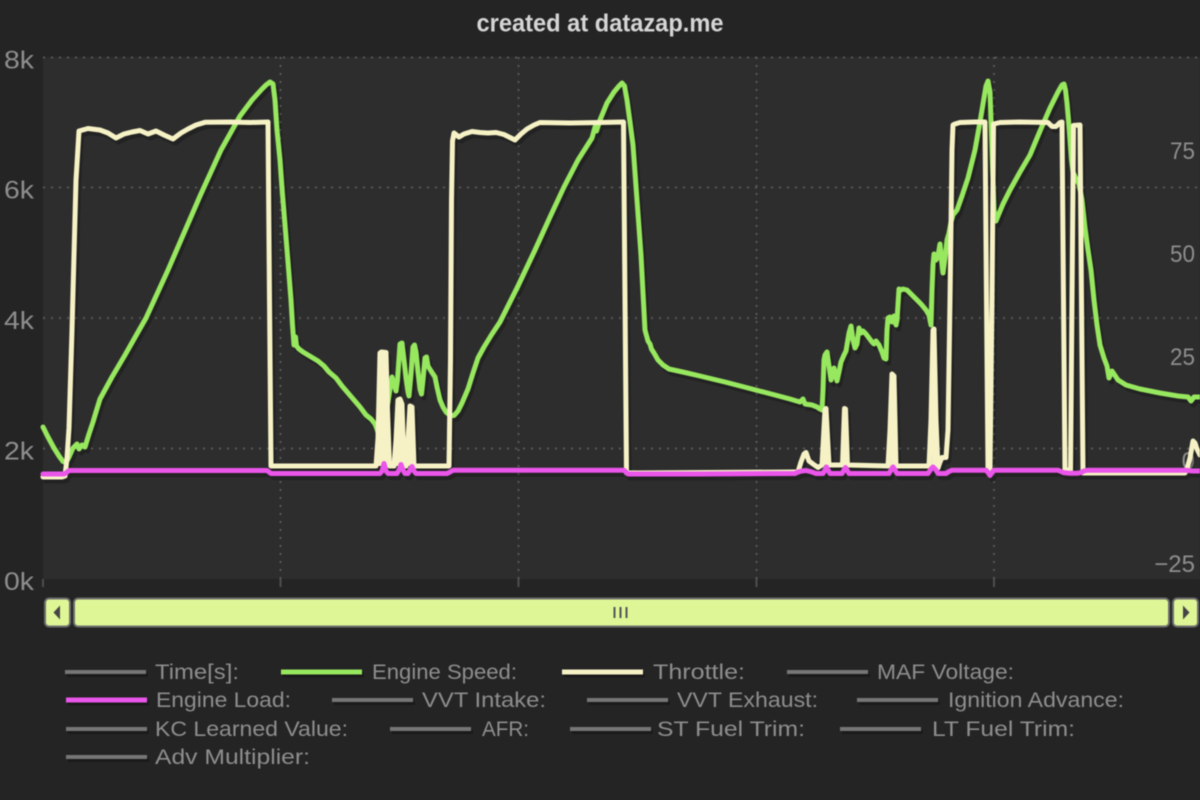 This screenshot has height=800, width=1200. Describe the element at coordinates (731, 729) in the screenshot. I see `svg-text: ST Fuel Trim:` at that location.